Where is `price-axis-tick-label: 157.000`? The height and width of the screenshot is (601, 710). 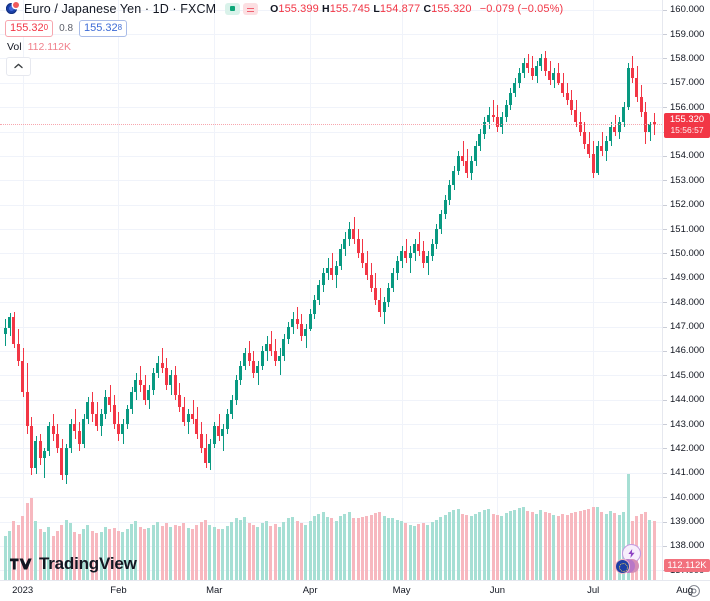
price-axis-tick-label: 157.000 is located at coordinates (687, 83).